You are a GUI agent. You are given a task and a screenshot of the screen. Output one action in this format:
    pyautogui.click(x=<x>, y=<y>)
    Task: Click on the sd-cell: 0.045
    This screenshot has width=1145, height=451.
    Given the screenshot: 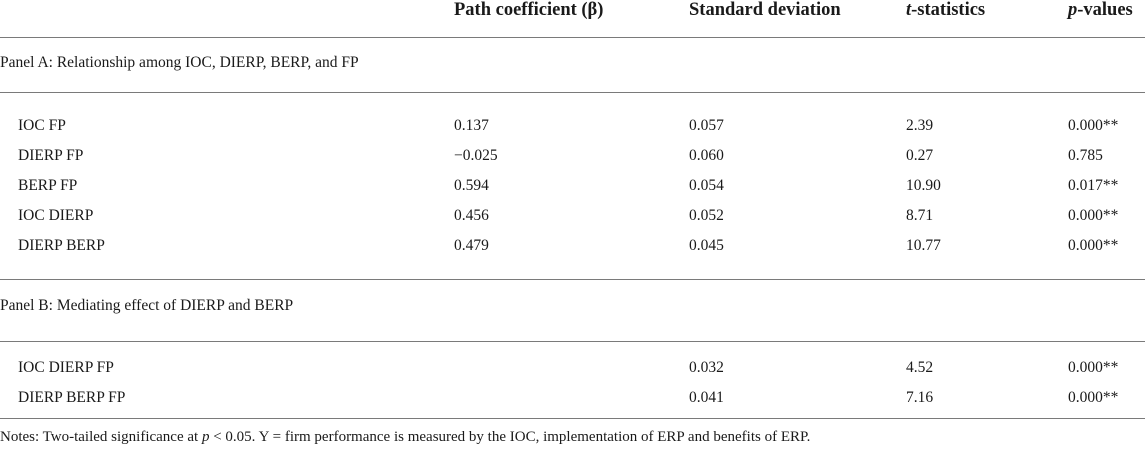 What is the action you would take?
    pyautogui.click(x=706, y=245)
    